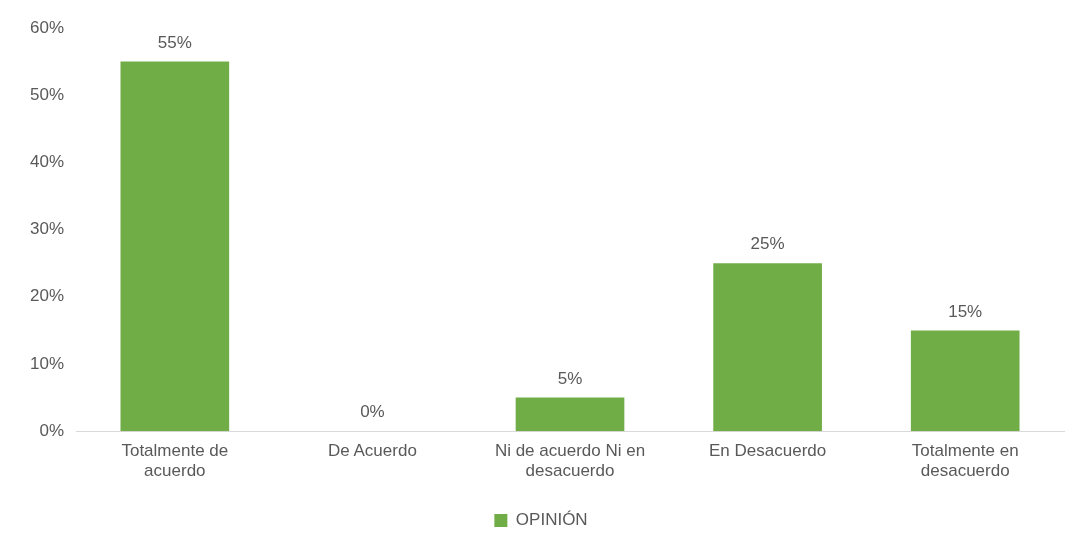 The height and width of the screenshot is (547, 1086). I want to click on data-label: 0%, so click(372, 412).